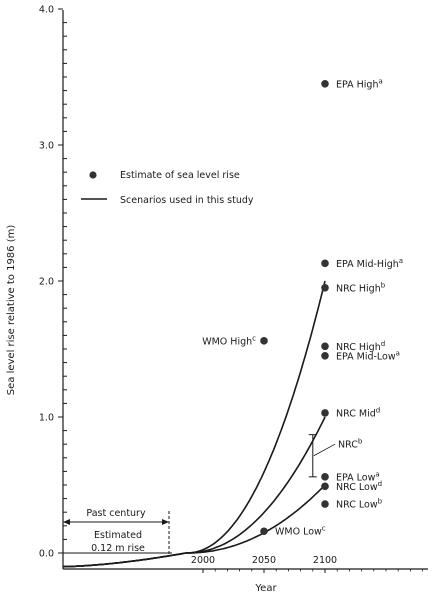  What do you see at coordinates (359, 83) in the screenshot?
I see `point-label: EPA Higha` at bounding box center [359, 83].